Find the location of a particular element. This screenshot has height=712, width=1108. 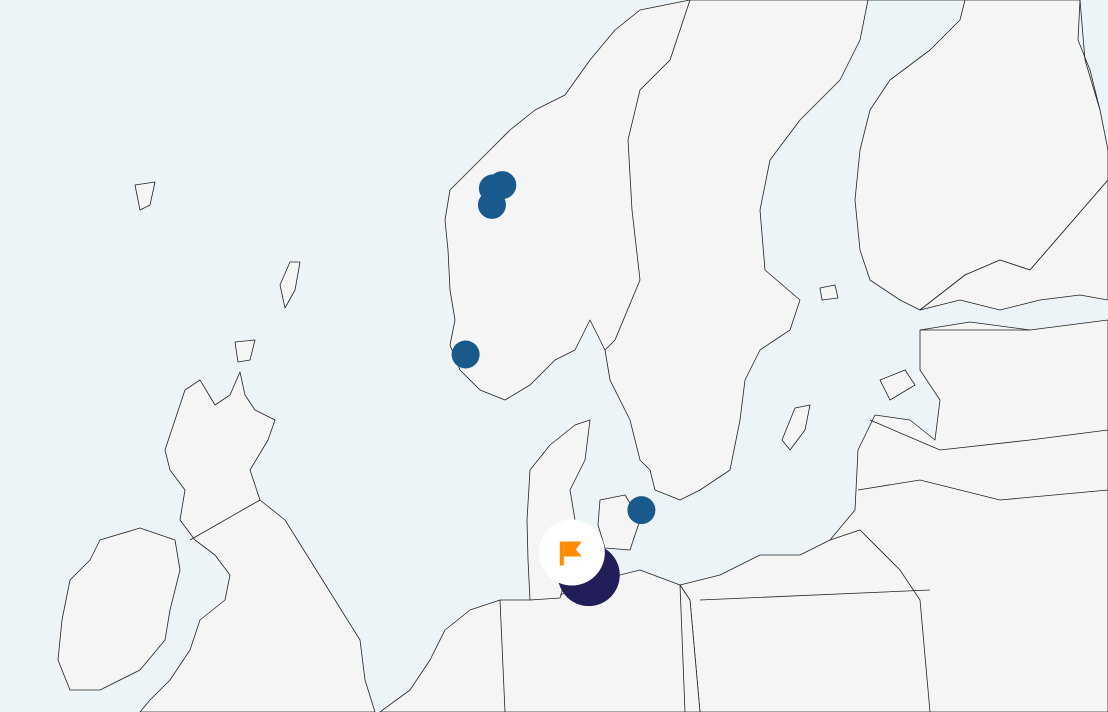

land-great-britain is located at coordinates (257, 541).